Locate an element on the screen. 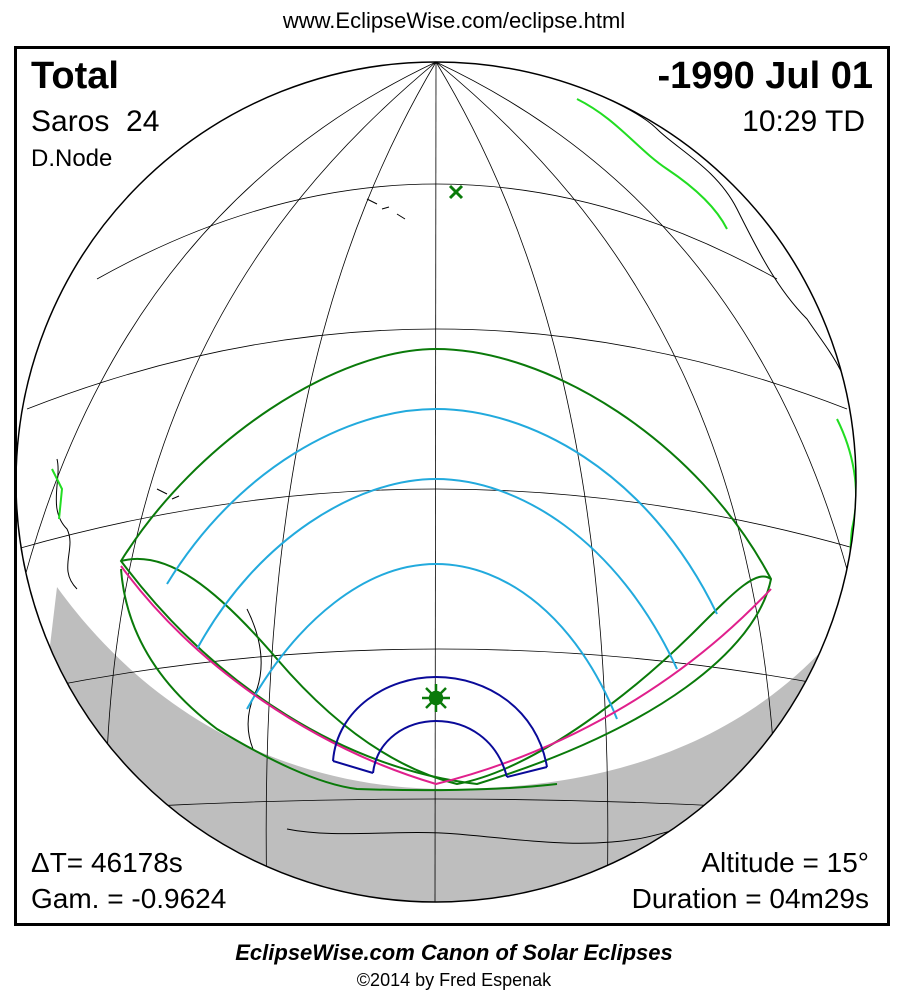  saros-label-text: Saros is located at coordinates (70, 121).